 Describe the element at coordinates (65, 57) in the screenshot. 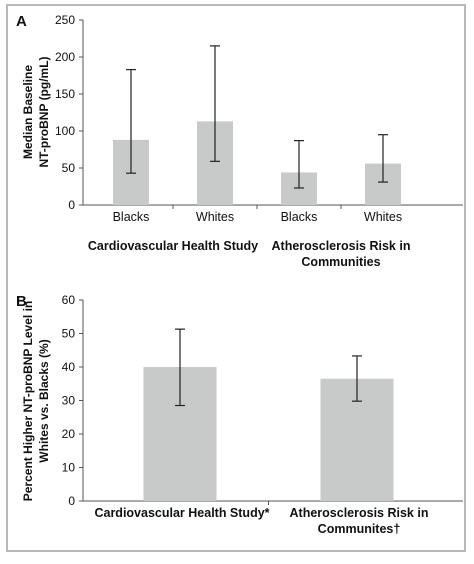

I see `y-tick-label: 200` at that location.